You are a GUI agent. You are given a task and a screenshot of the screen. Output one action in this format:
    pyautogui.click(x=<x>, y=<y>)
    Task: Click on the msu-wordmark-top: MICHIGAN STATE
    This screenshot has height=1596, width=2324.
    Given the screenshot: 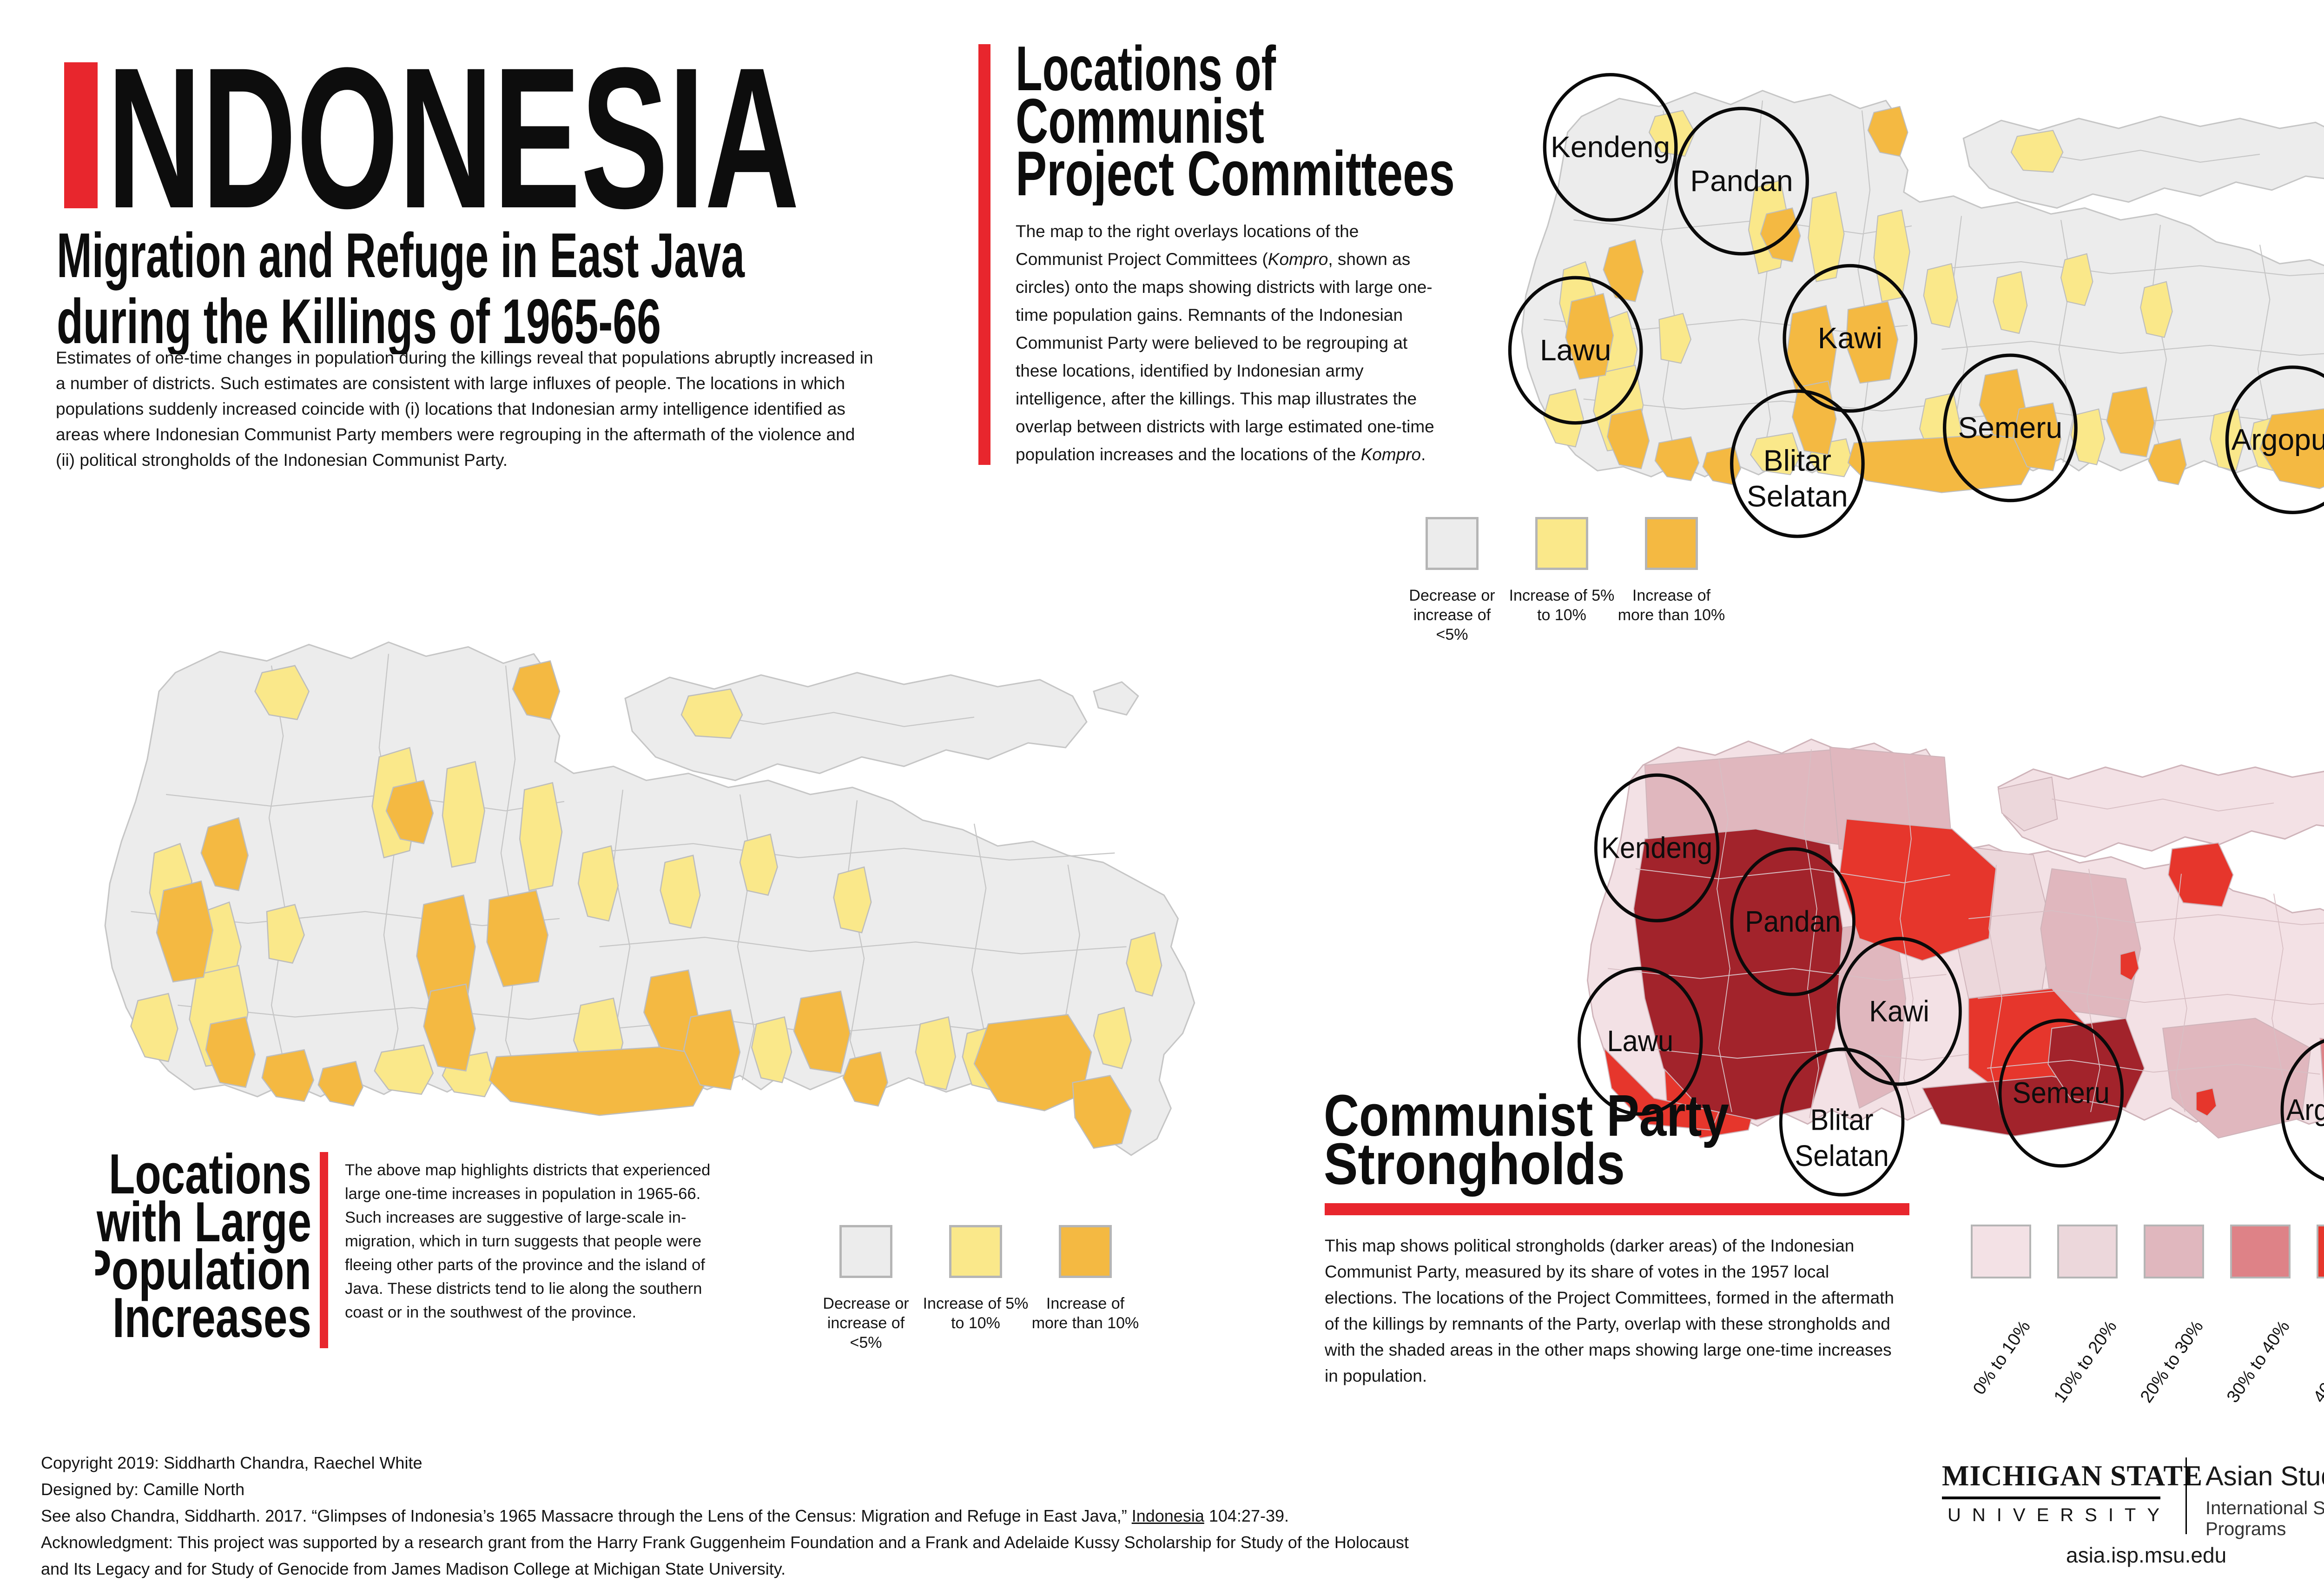 What is the action you would take?
    pyautogui.click(x=2072, y=1479)
    